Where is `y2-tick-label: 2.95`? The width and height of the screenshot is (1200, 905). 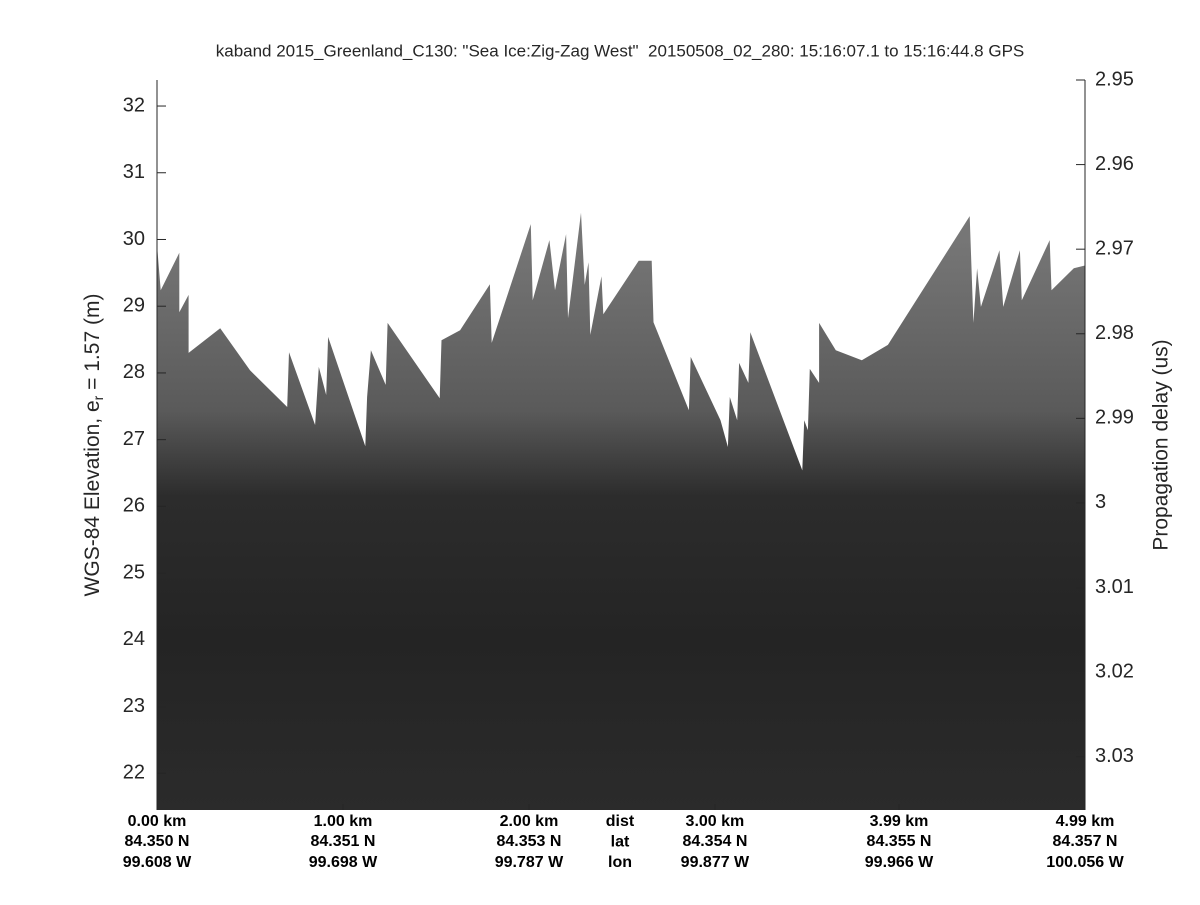
y2-tick-label: 2.95 is located at coordinates (1114, 79).